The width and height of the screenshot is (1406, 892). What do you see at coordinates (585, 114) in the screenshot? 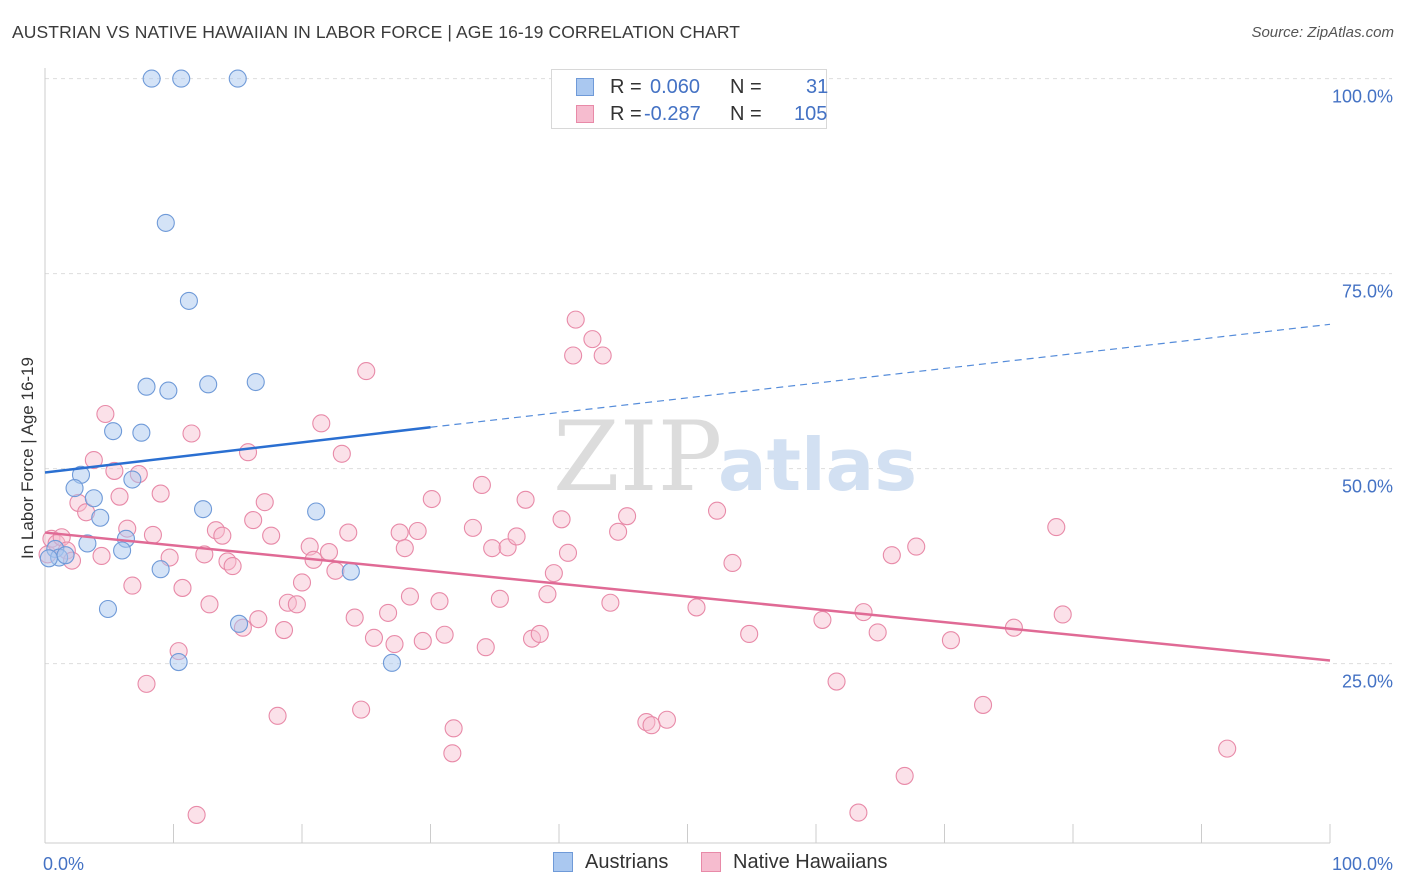
I see `legend-swatch-pink` at bounding box center [585, 114].